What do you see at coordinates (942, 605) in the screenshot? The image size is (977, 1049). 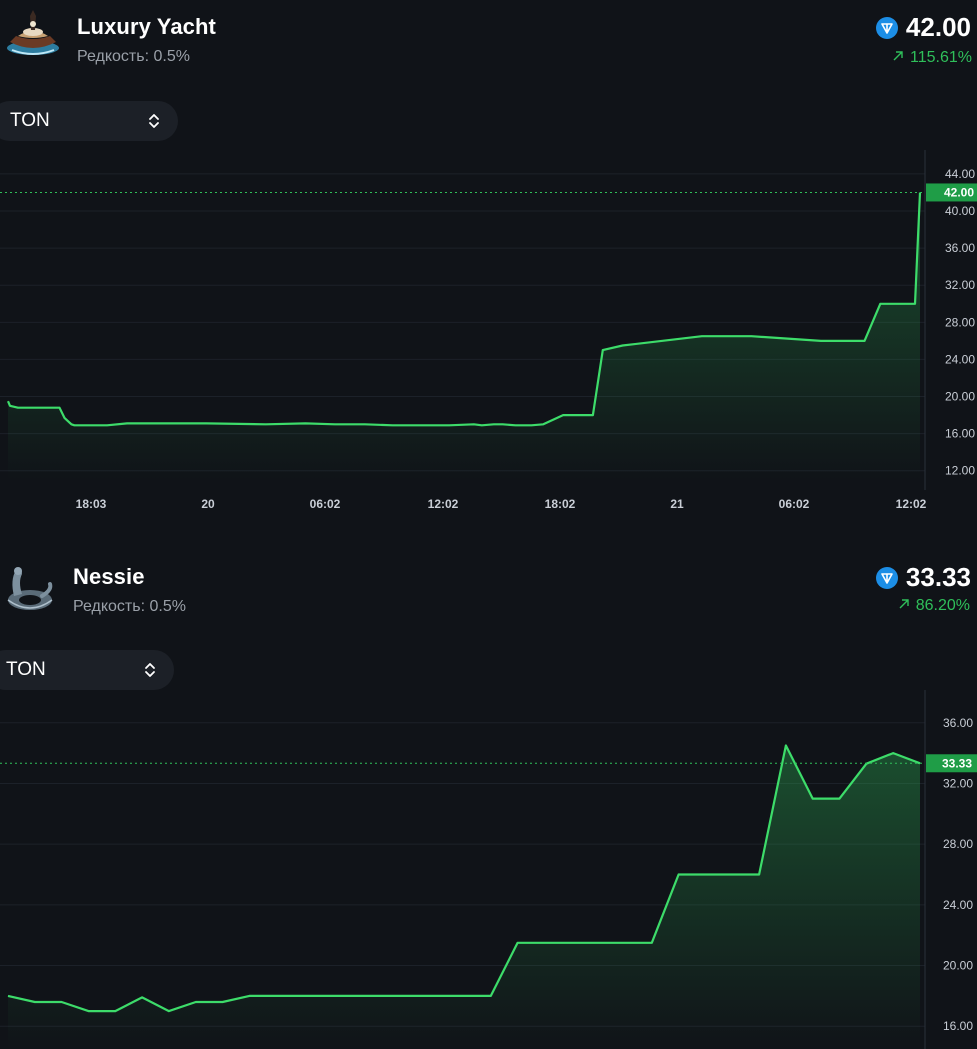 I see `price-change-value: 86.20%` at bounding box center [942, 605].